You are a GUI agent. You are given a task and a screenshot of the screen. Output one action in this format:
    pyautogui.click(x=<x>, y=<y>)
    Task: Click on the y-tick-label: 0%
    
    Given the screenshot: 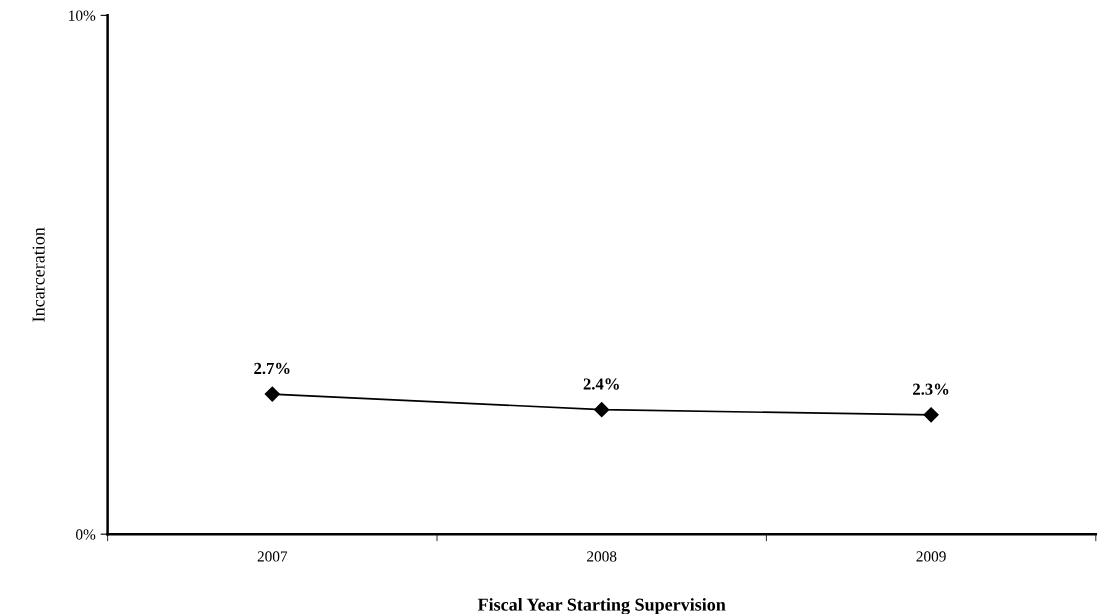 What is the action you would take?
    pyautogui.click(x=86, y=534)
    